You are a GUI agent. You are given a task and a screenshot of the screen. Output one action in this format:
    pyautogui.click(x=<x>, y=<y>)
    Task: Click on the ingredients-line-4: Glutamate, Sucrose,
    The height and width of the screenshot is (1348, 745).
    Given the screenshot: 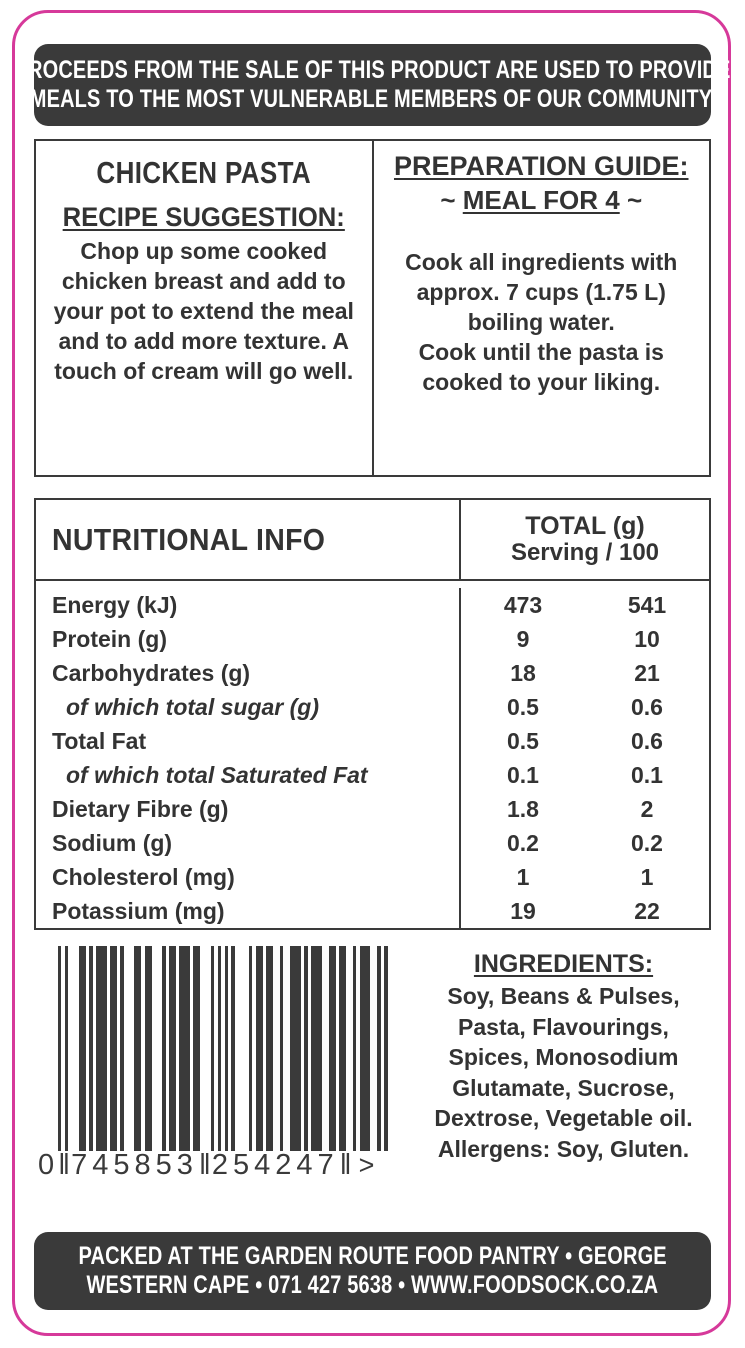 What is the action you would take?
    pyautogui.click(x=563, y=1087)
    